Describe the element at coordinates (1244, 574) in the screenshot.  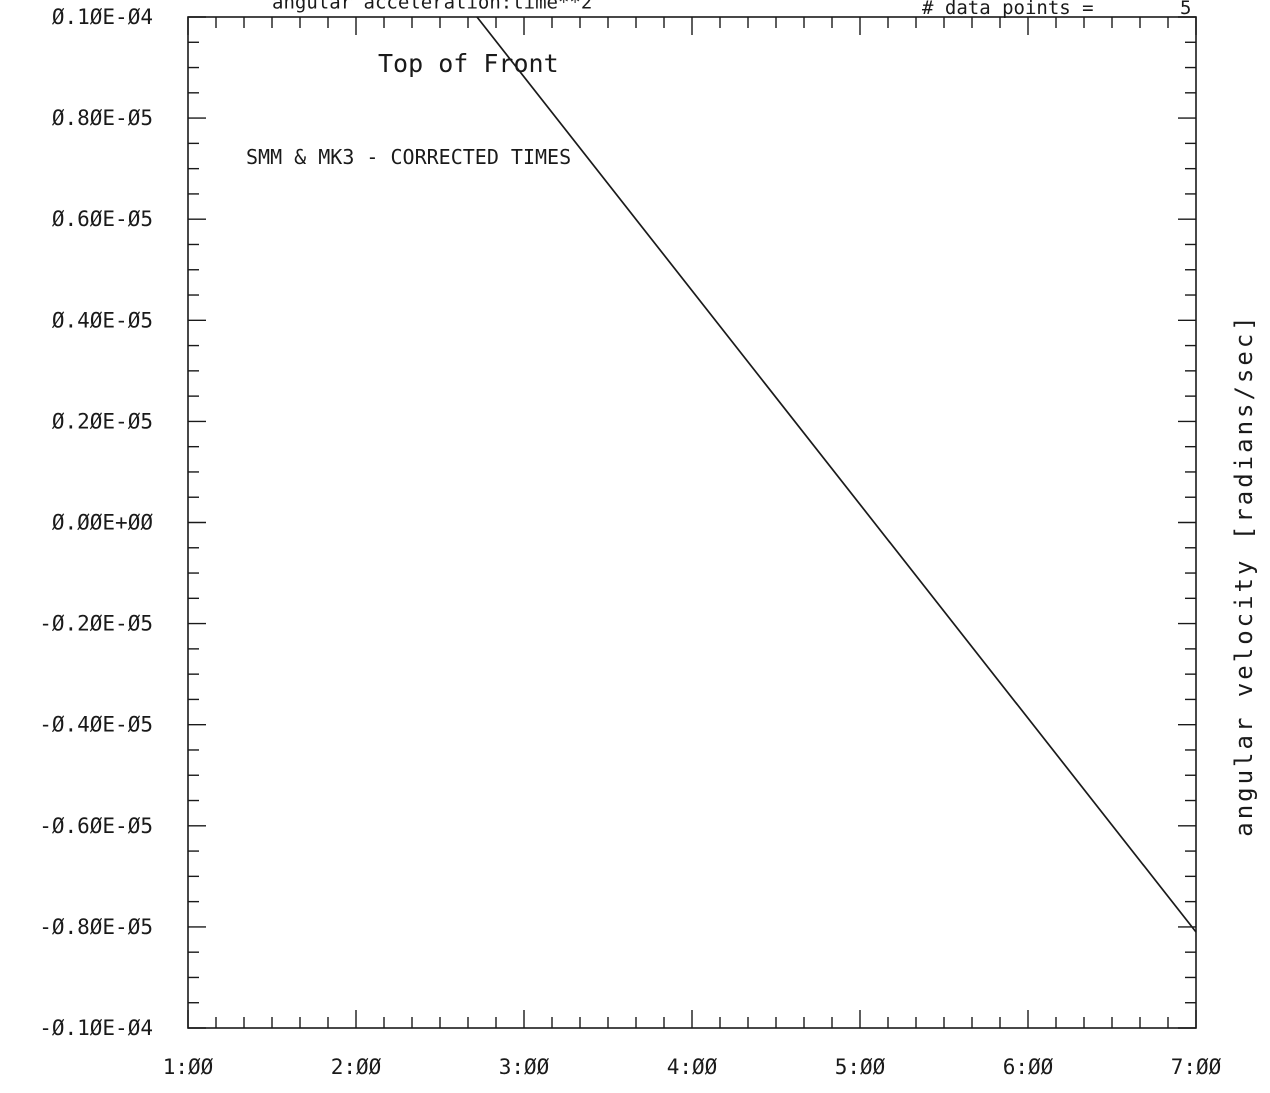
I see `y-axis-label: angular velocity [radians/sec]` at that location.